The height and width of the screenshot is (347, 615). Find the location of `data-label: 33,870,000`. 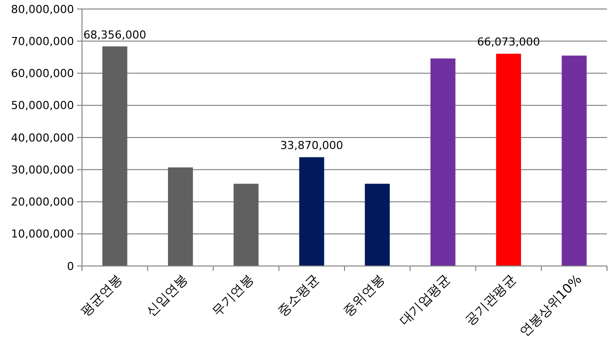

data-label: 33,870,000 is located at coordinates (312, 145).